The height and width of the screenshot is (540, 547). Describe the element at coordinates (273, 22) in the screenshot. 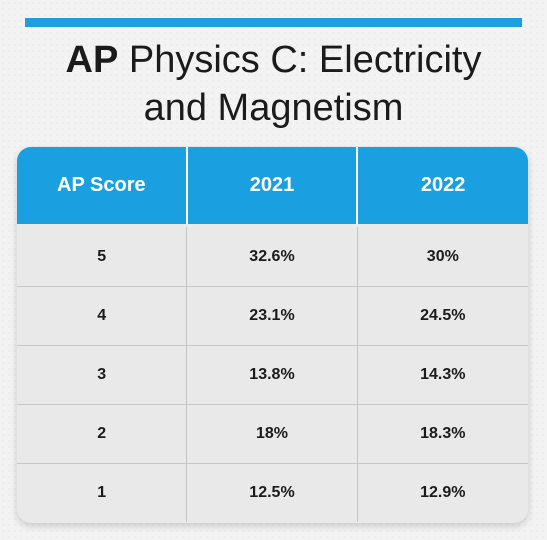

I see `accent-bar` at that location.